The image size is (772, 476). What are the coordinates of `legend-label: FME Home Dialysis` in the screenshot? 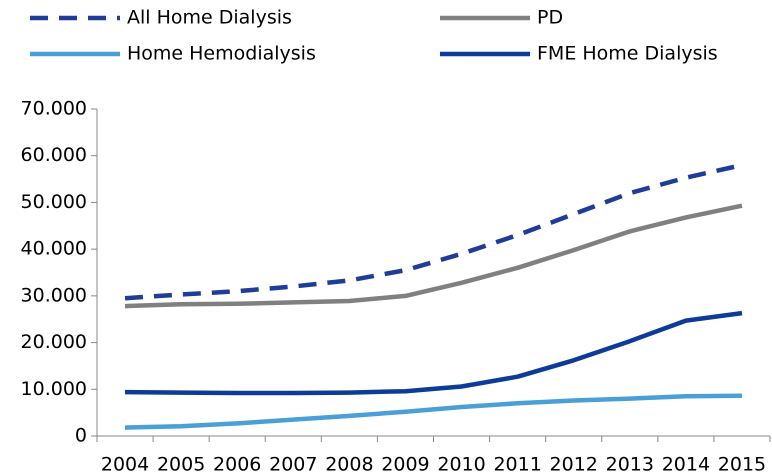 It's located at (627, 54).